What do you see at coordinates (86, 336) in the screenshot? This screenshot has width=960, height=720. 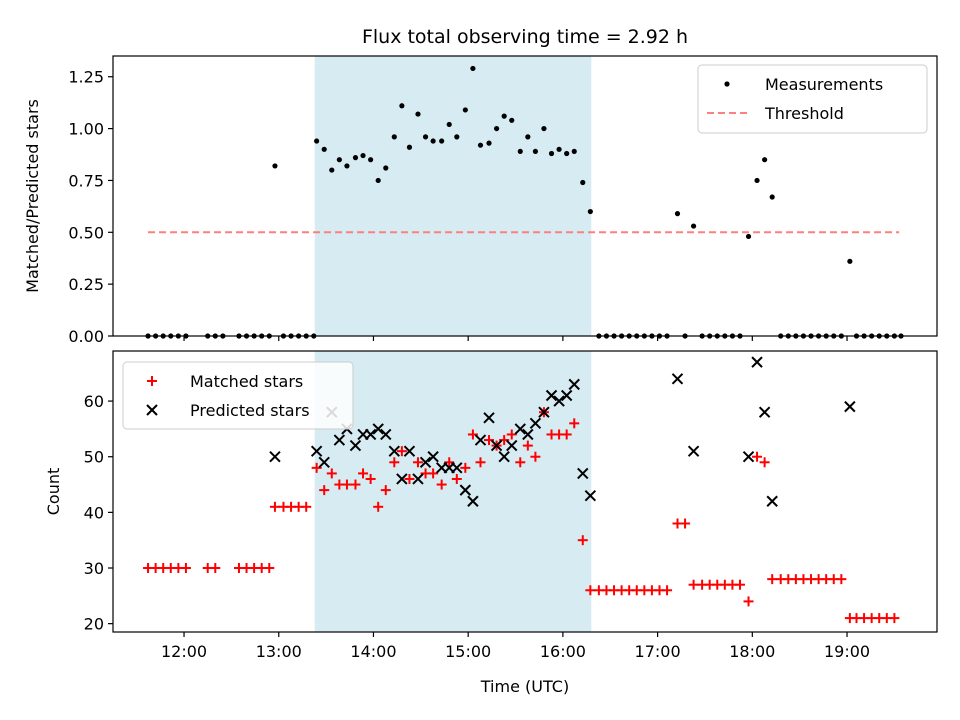 I see `y-tick-label: 0.00` at bounding box center [86, 336].